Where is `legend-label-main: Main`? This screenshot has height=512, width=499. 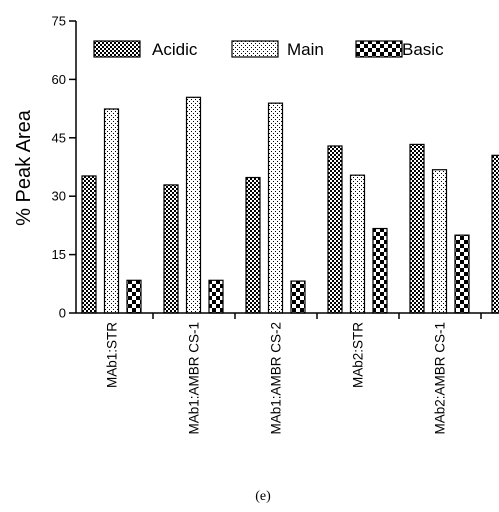 legend-label-main: Main is located at coordinates (305, 49).